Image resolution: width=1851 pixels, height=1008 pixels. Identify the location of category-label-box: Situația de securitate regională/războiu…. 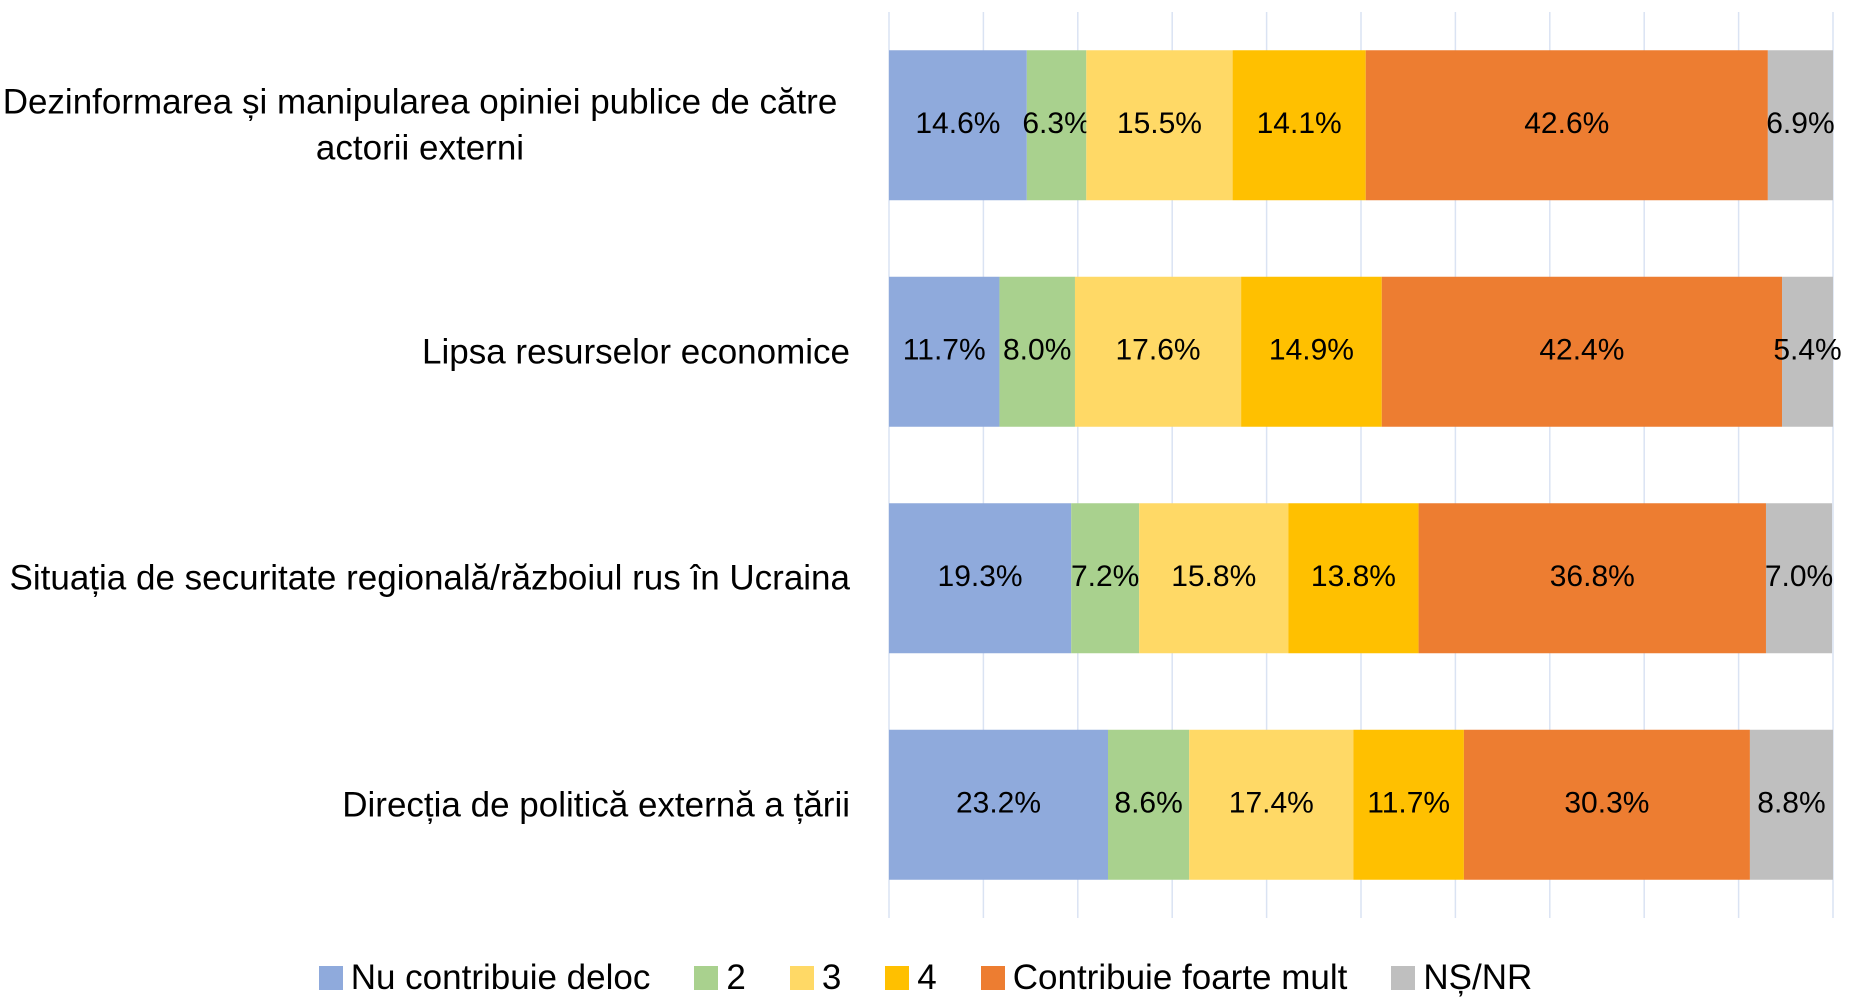
(425, 579).